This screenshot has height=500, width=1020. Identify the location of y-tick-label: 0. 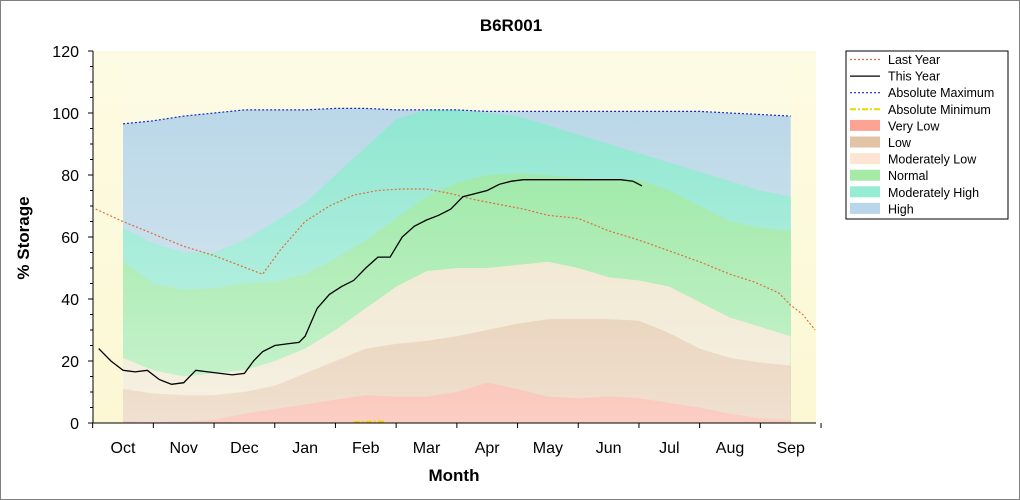
(74, 424).